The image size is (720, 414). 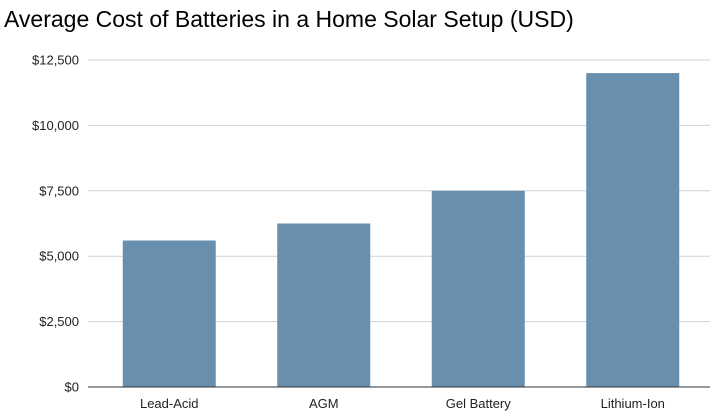 I want to click on x-tick-label: Gel Battery, so click(x=479, y=403).